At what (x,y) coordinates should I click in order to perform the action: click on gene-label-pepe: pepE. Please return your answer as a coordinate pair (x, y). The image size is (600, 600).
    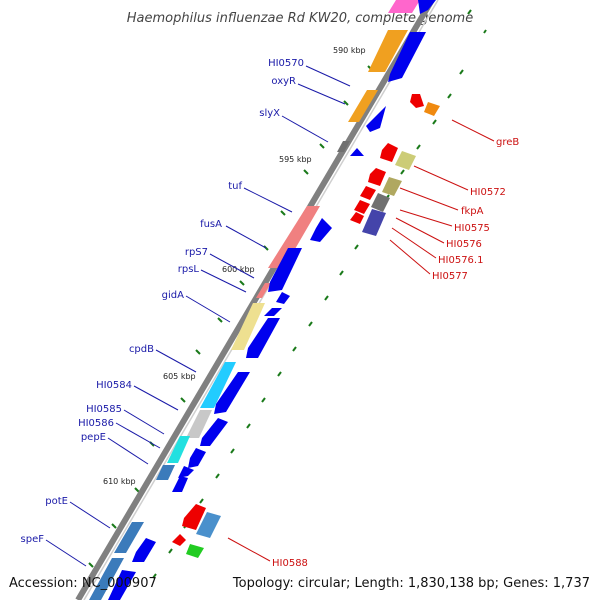
    Looking at the image, I should click on (93, 437).